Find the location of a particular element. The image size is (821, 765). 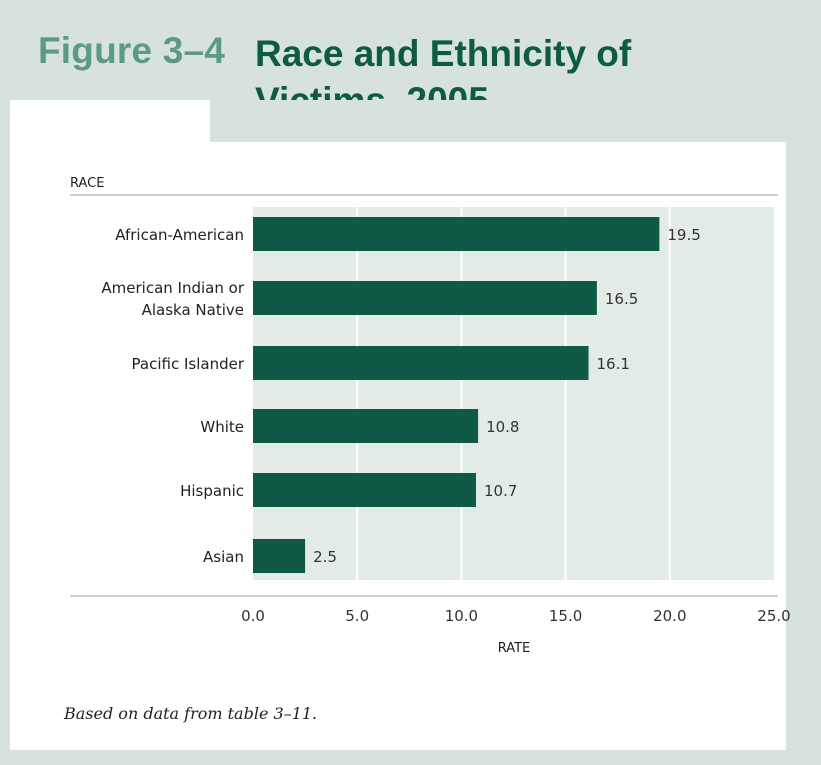

x-tick-label: 5.0 is located at coordinates (357, 616).